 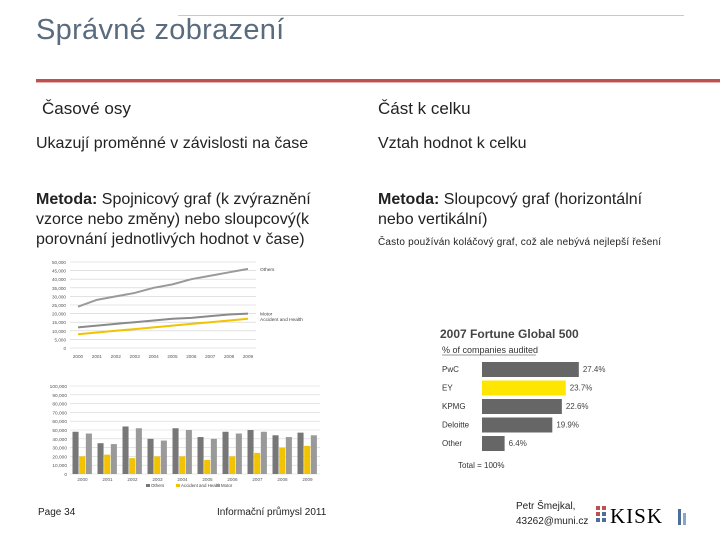 What do you see at coordinates (107, 15) in the screenshot?
I see `title-rule-gap` at bounding box center [107, 15].